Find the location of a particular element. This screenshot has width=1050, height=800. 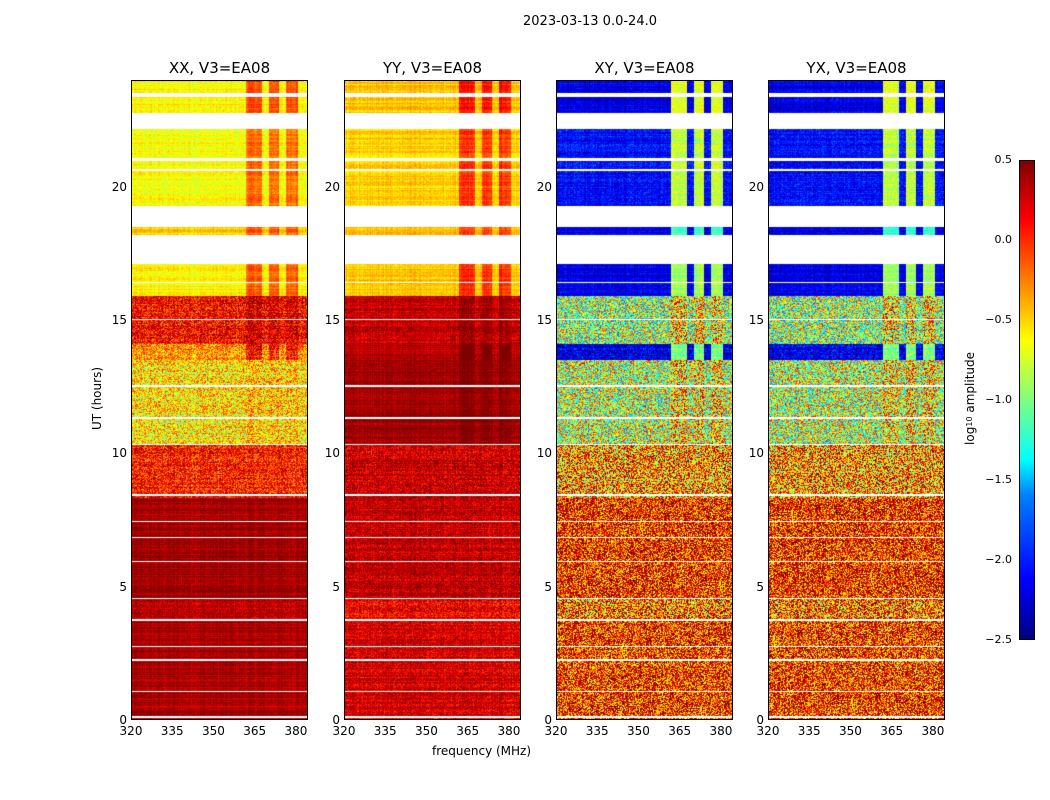

x-axis-label: frequency (MHz) is located at coordinates (482, 751).